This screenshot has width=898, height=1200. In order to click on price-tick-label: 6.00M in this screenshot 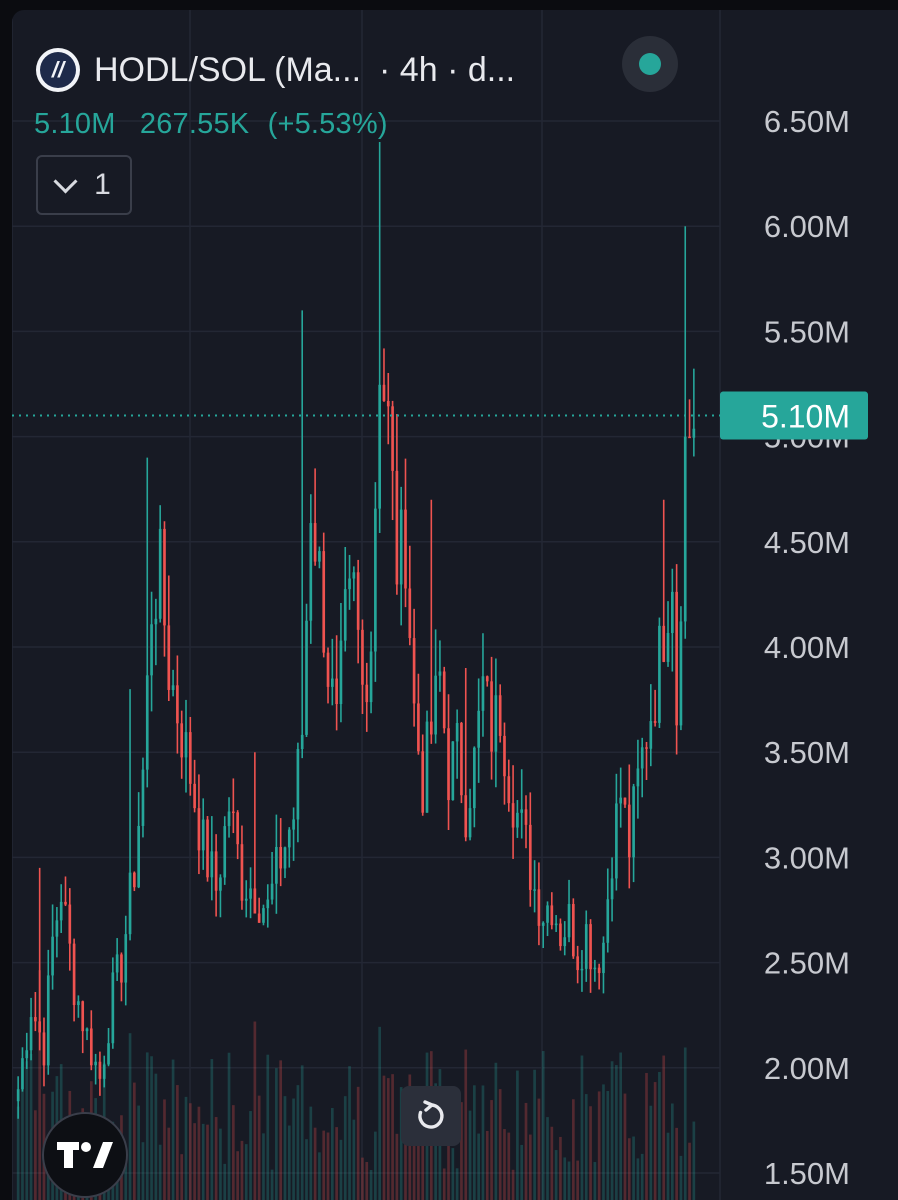, I will do `click(807, 226)`.